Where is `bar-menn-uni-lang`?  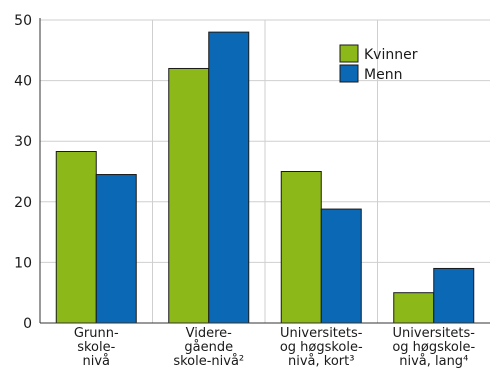 bar-menn-uni-lang is located at coordinates (454, 295).